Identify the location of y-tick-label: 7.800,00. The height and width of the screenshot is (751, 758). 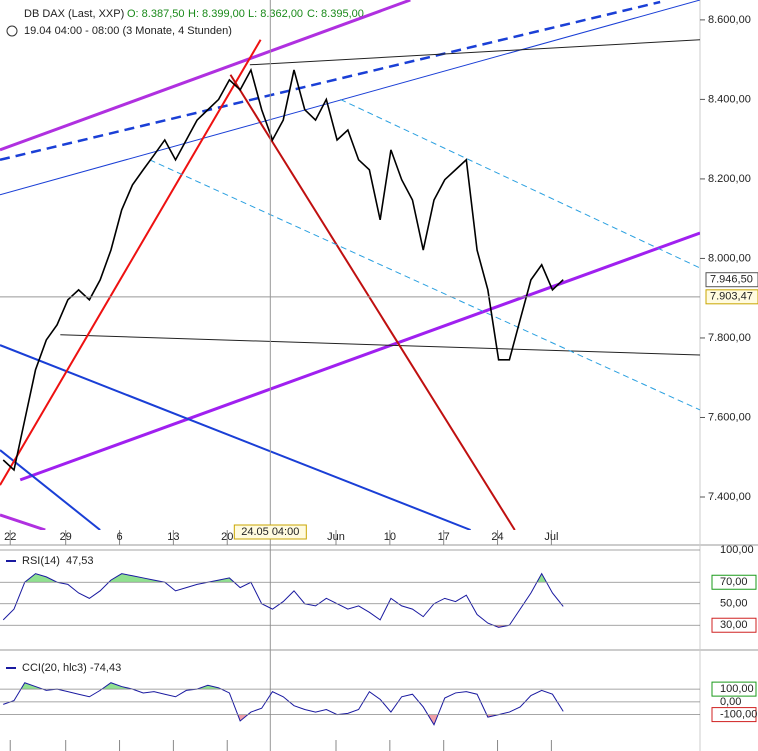
(729, 338).